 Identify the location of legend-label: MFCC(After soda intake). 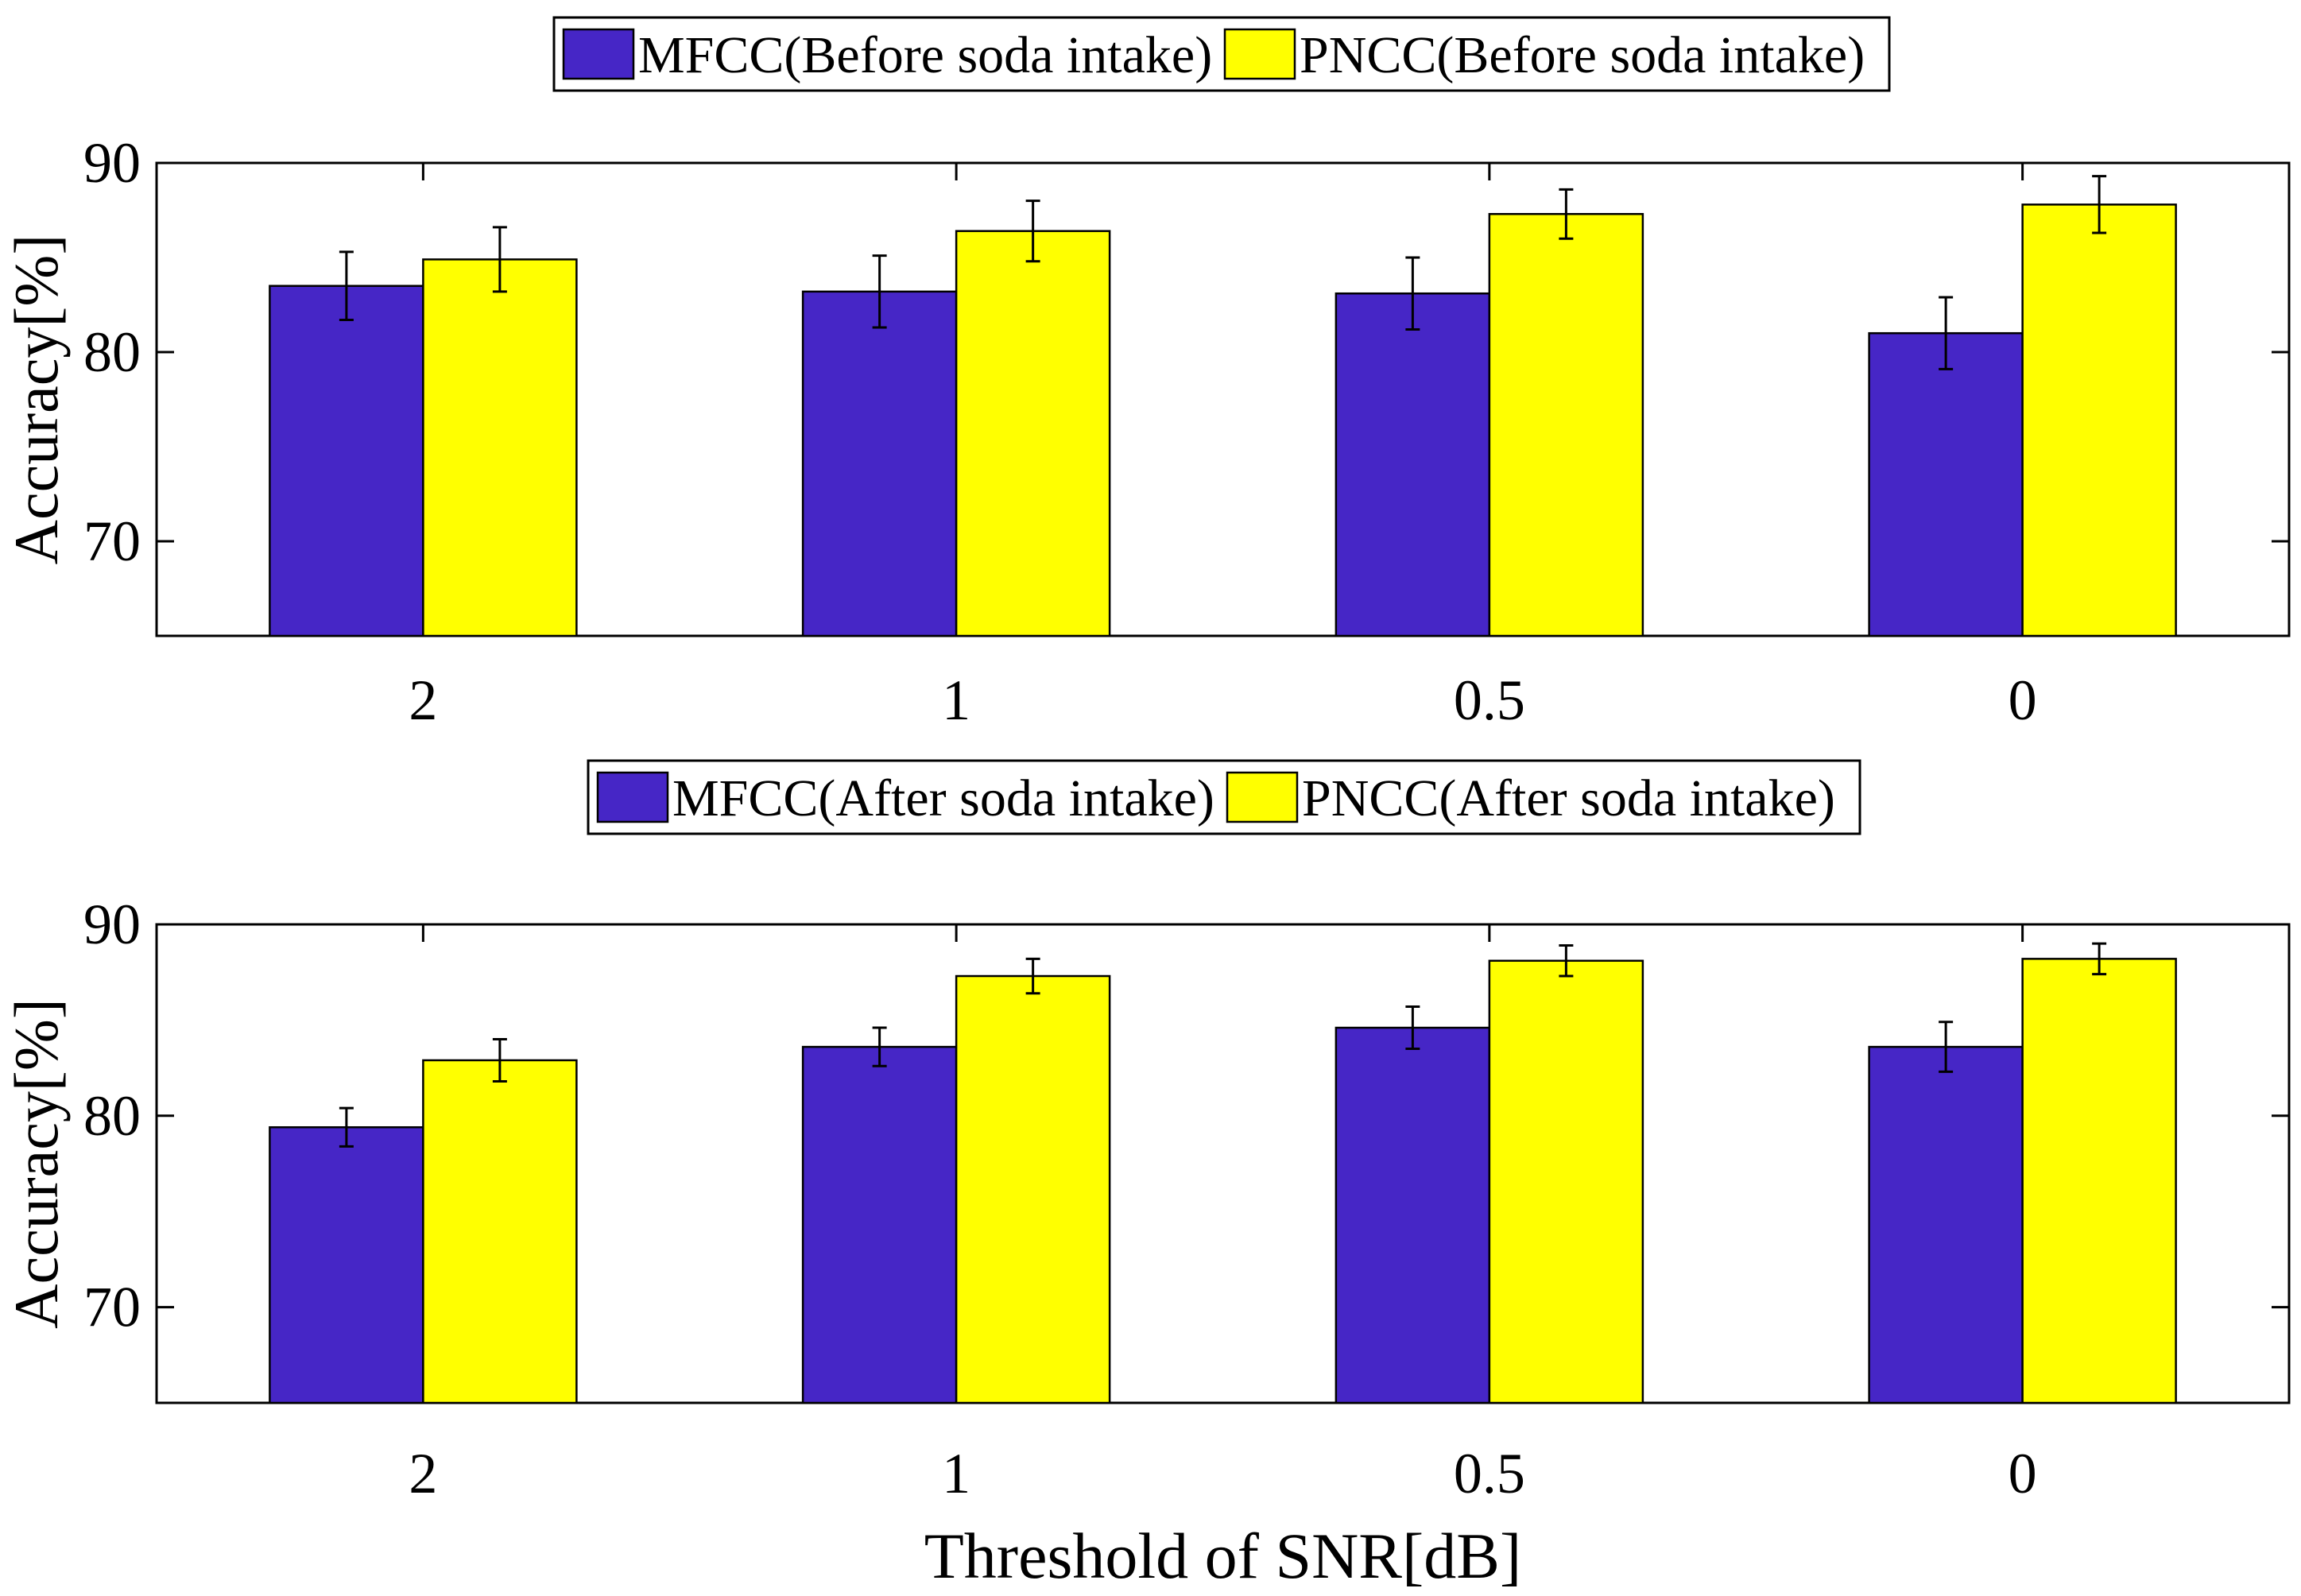
(943, 798).